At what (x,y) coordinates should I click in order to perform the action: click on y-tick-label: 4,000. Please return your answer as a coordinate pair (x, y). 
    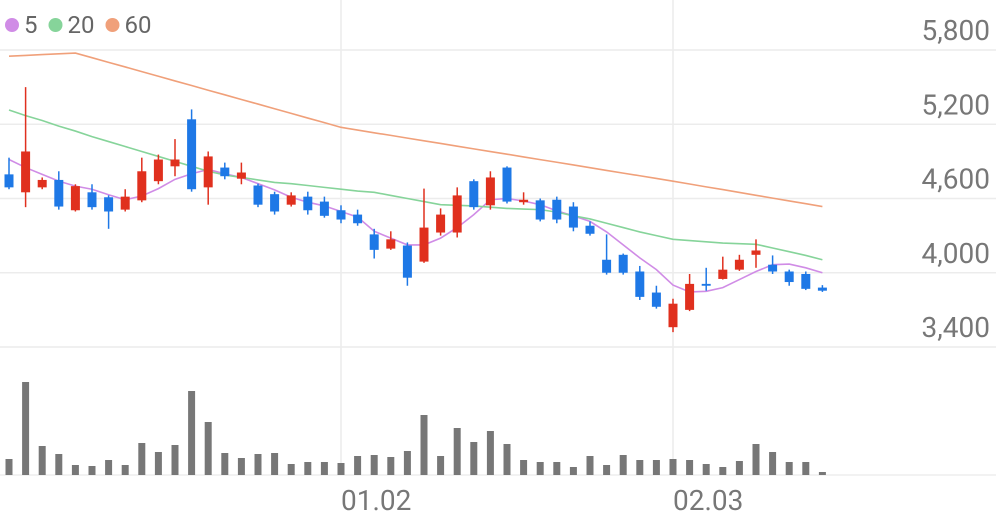
    Looking at the image, I should click on (956, 253).